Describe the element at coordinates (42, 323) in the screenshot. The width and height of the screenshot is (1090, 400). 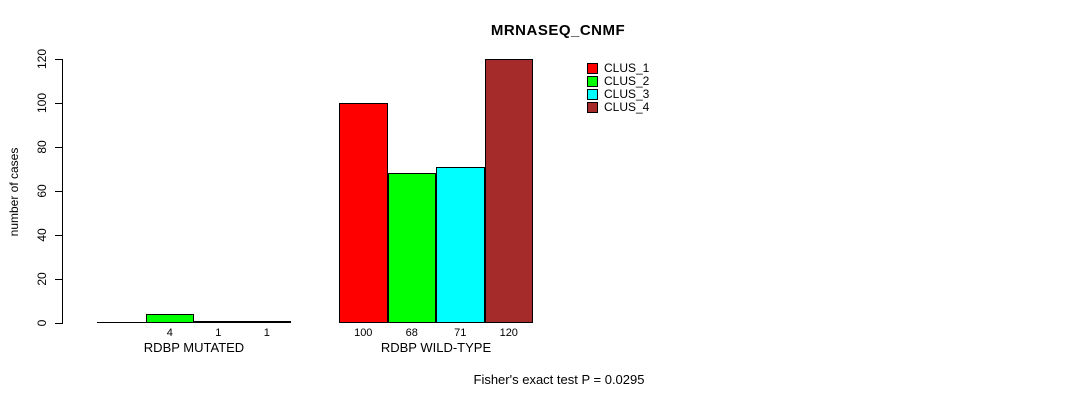
I see `y-tick-label: 0` at that location.